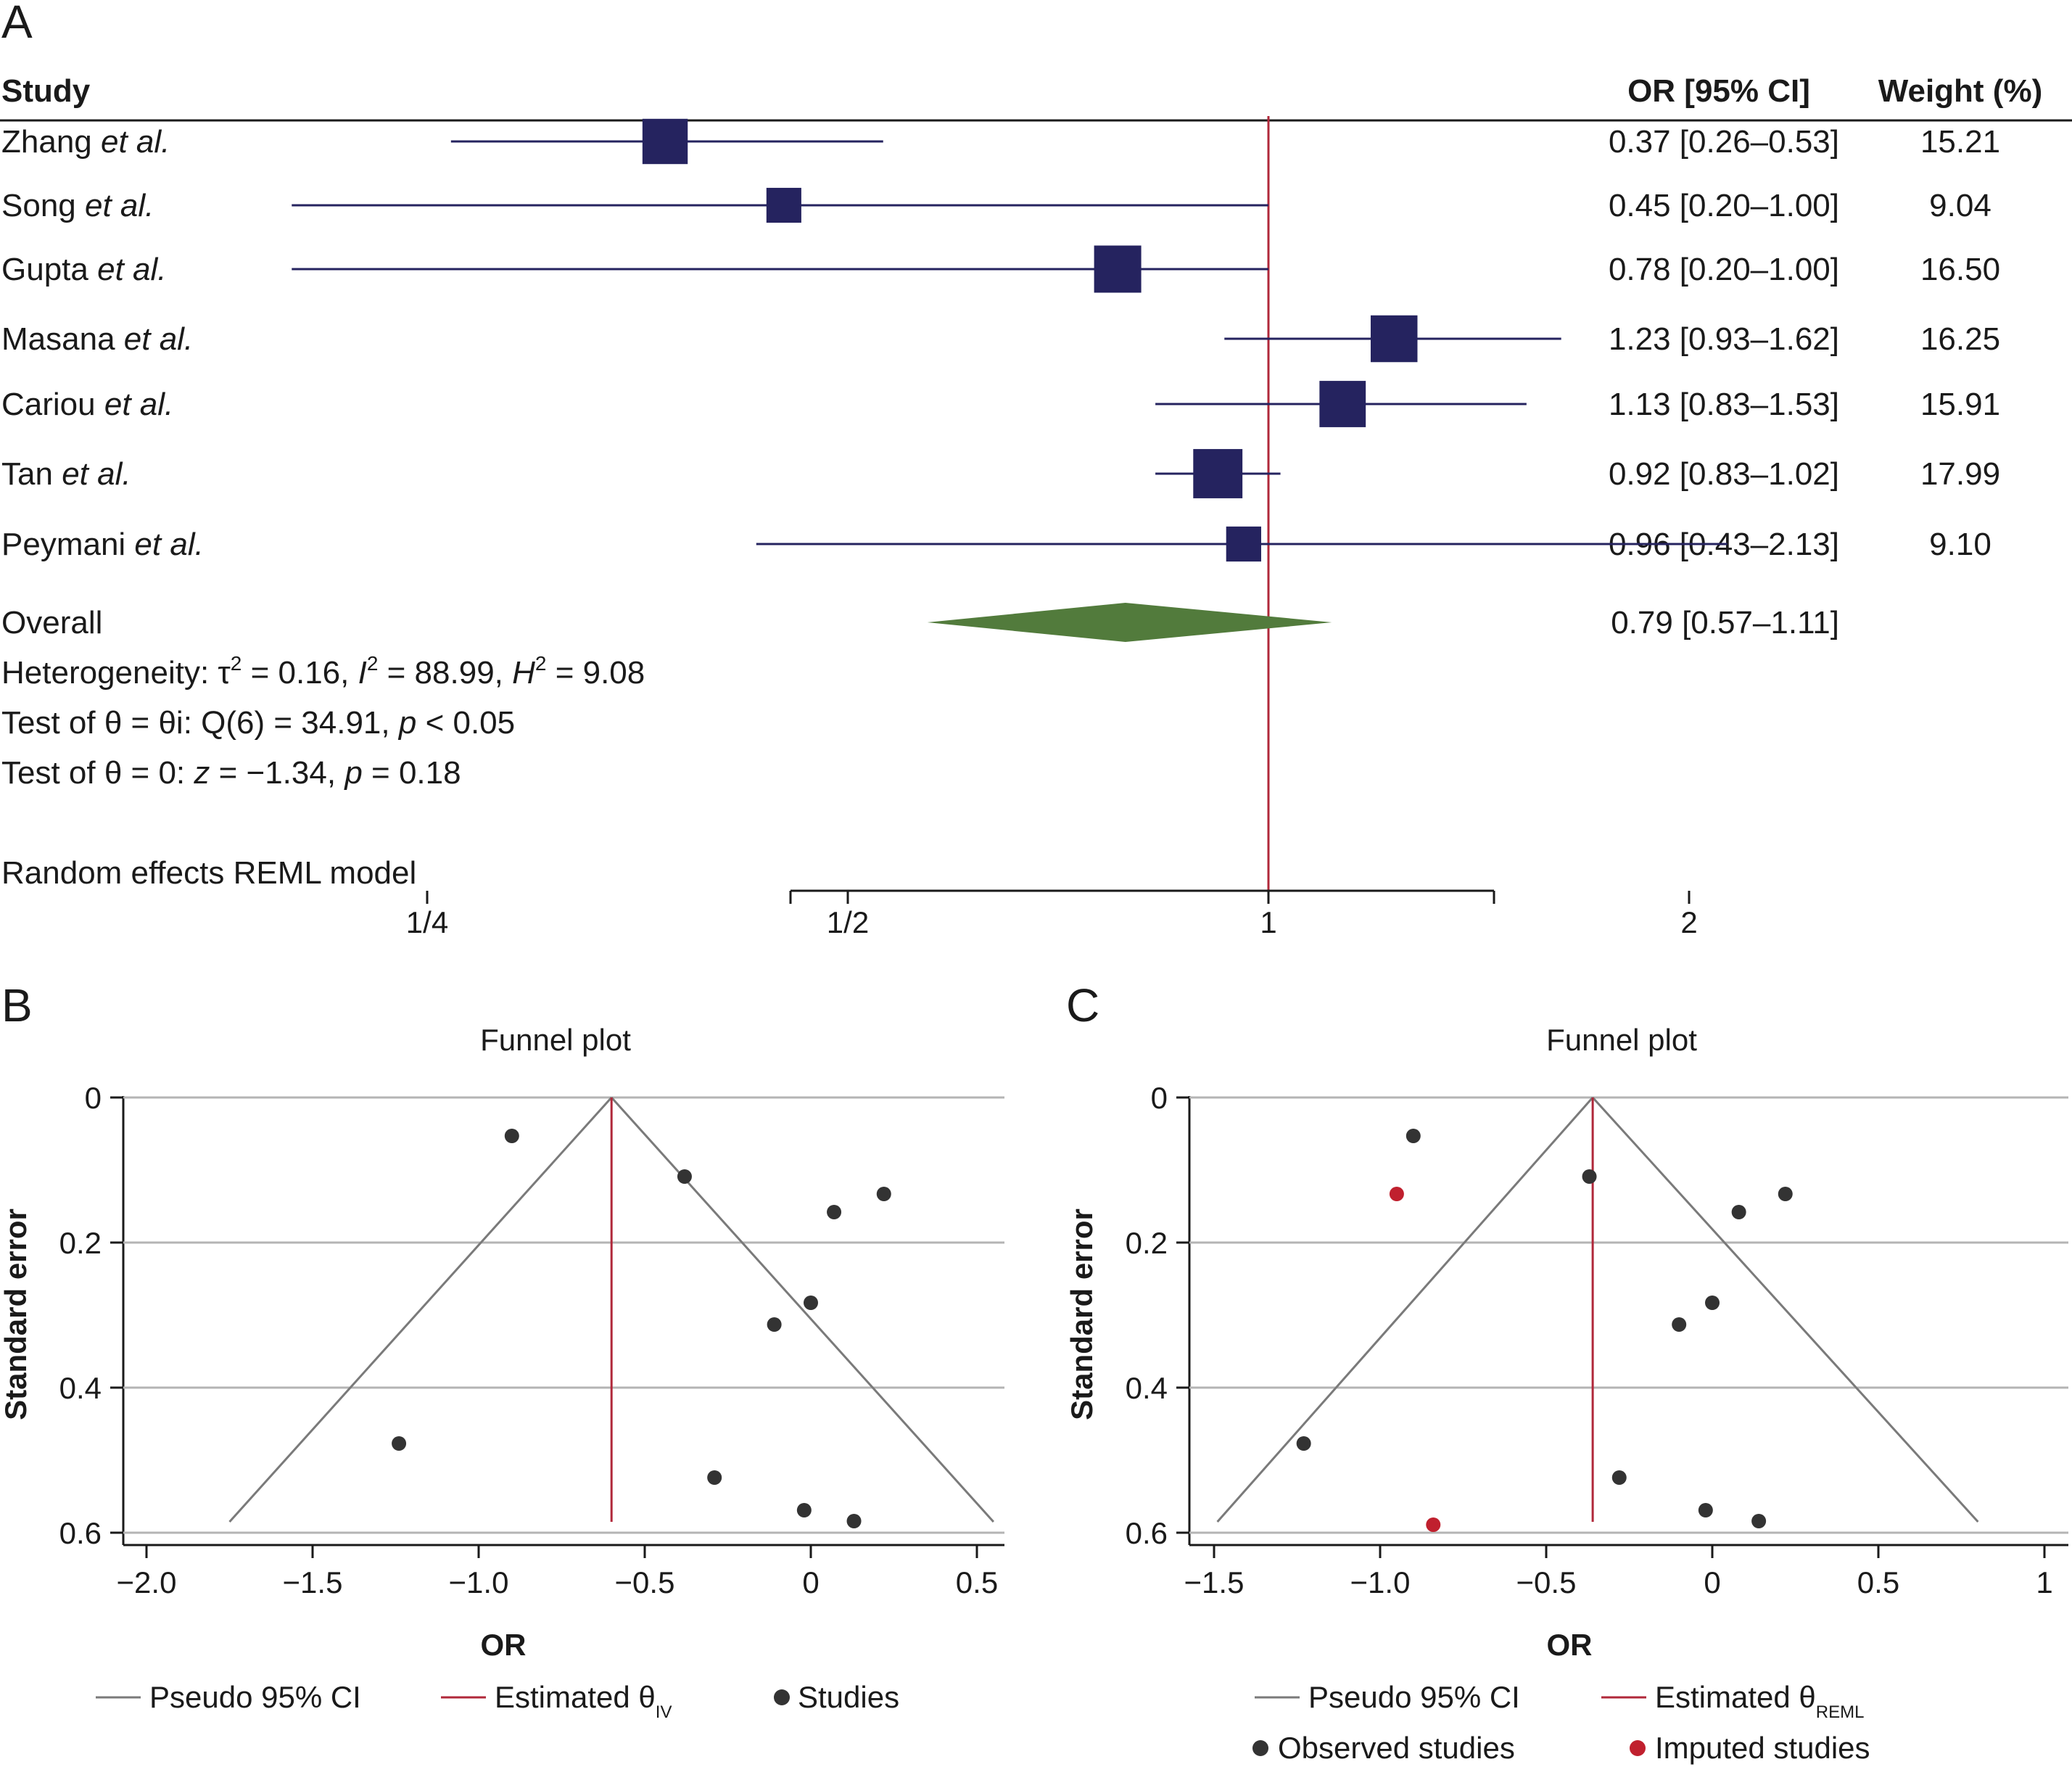 The image size is (2072, 1767). I want to click on forest-x-ticks: 1/4 1/2 1 2, so click(1052, 915).